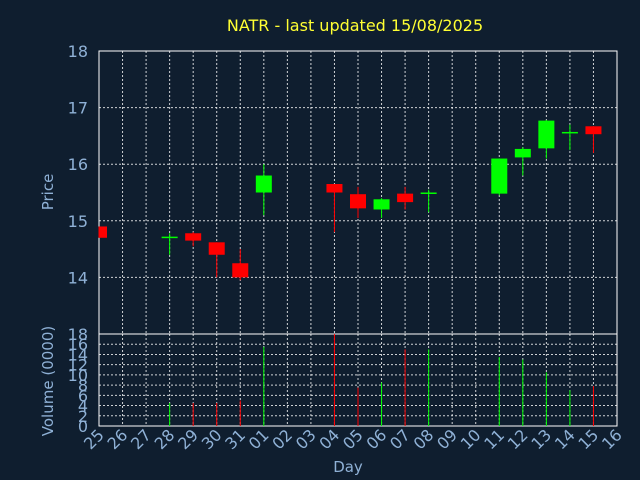 The image size is (640, 480). What do you see at coordinates (612, 439) in the screenshot?
I see `day-tick-label: 16` at bounding box center [612, 439].